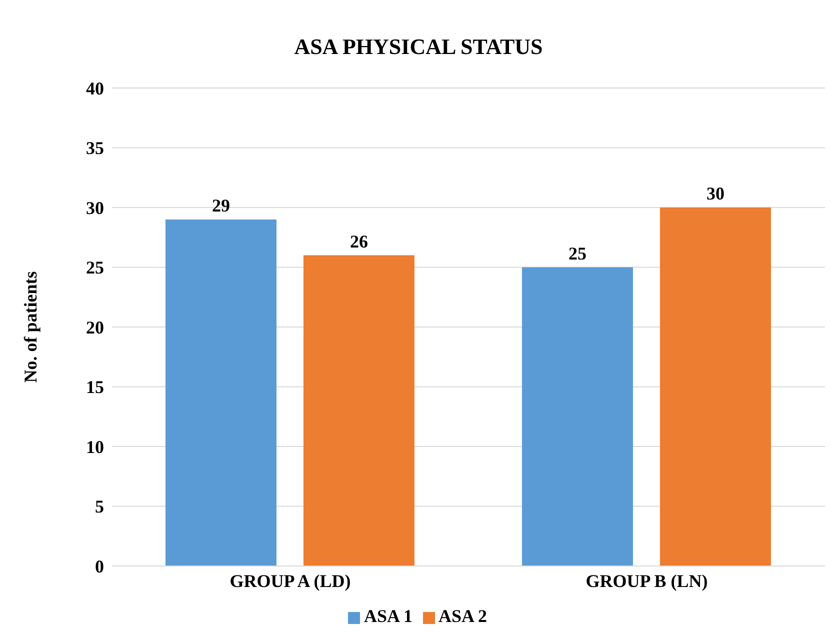  Describe the element at coordinates (95, 387) in the screenshot. I see `y-tick-label: 15` at that location.